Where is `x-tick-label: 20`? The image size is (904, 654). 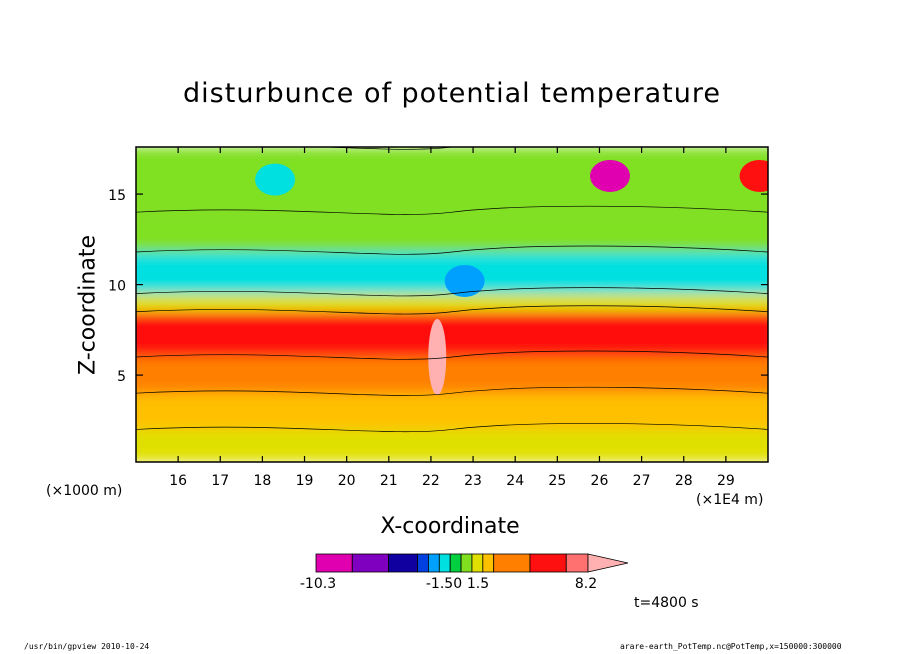 x-tick-label: 20 is located at coordinates (347, 481).